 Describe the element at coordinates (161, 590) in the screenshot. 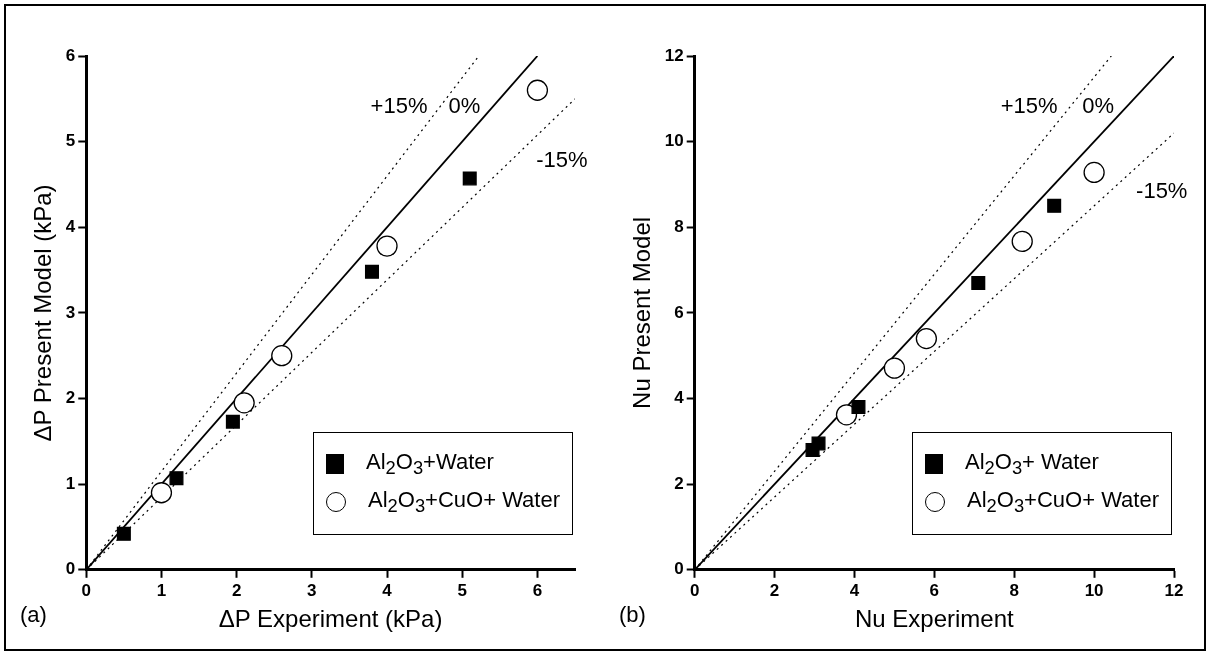

I see `x-tick-label: 1` at that location.